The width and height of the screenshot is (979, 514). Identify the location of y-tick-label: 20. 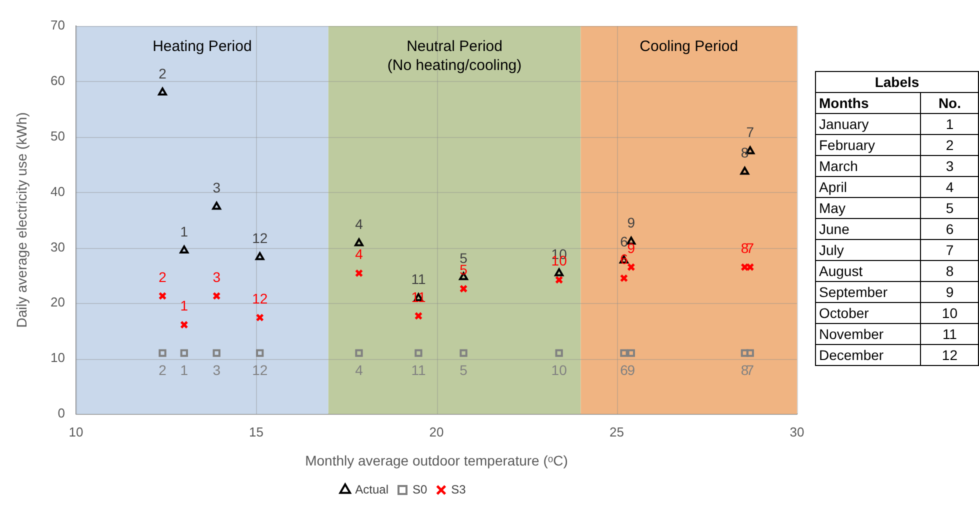
(57, 302).